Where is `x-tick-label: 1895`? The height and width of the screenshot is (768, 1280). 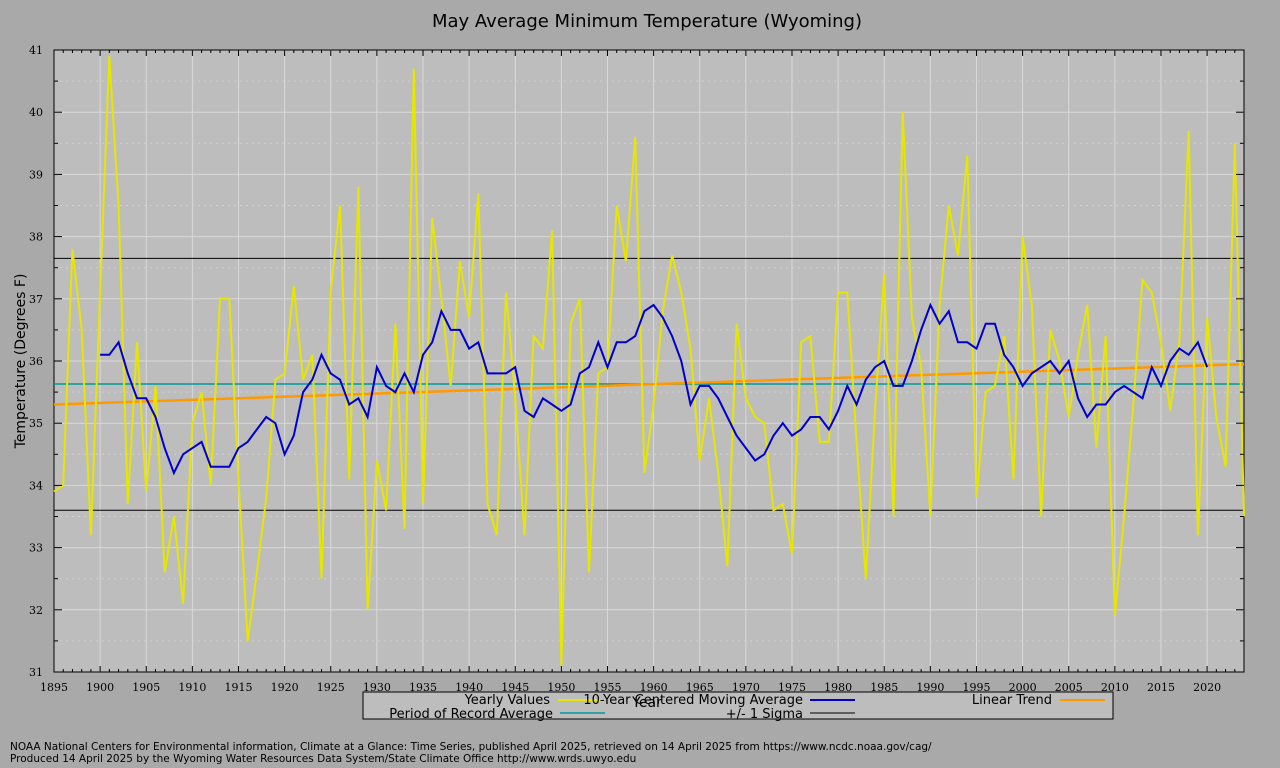
x-tick-label: 1895 is located at coordinates (54, 687).